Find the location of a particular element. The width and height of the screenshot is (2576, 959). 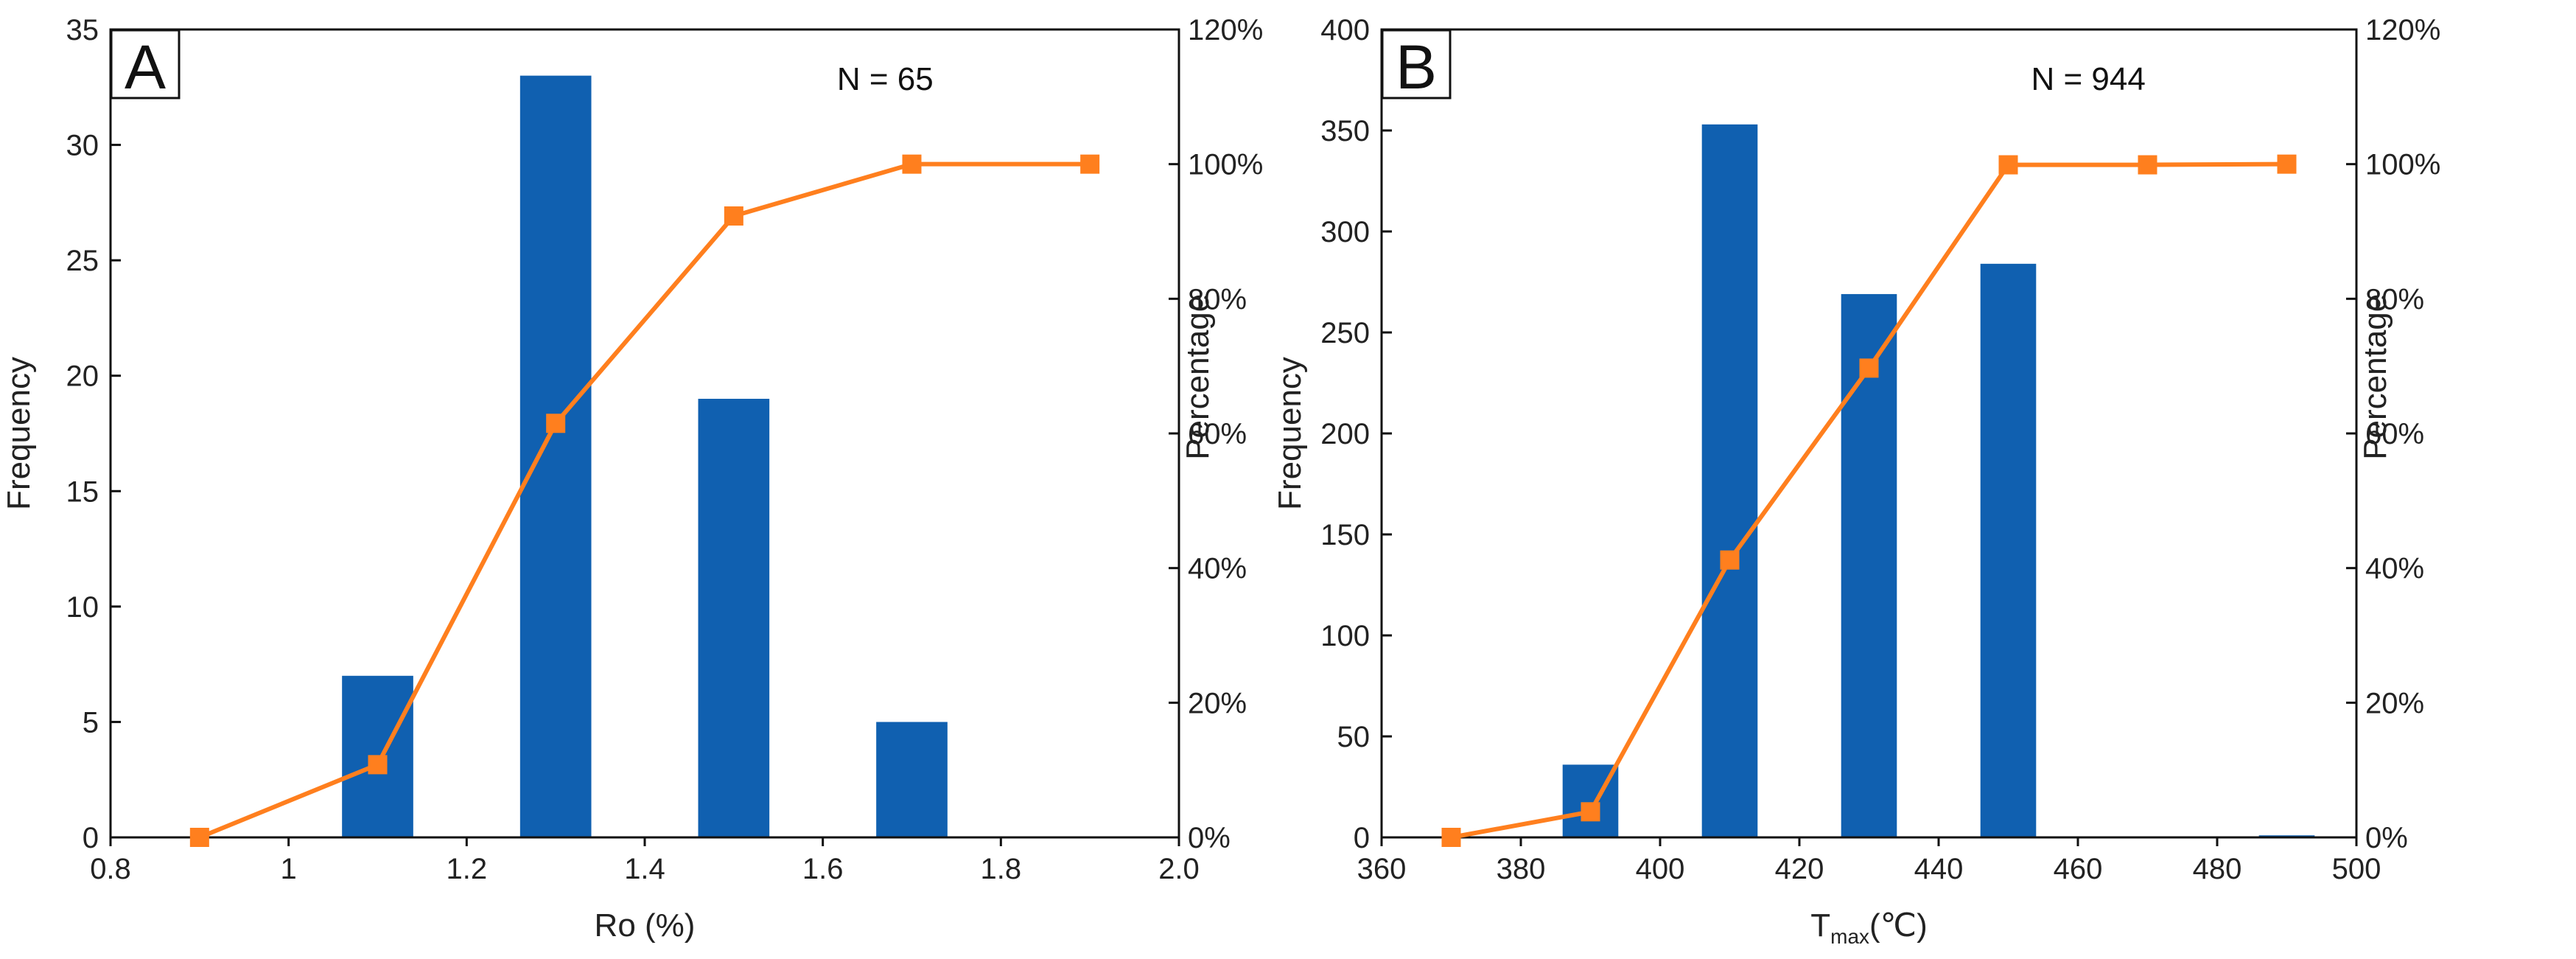

y-tick-label: 200 is located at coordinates (1345, 434).